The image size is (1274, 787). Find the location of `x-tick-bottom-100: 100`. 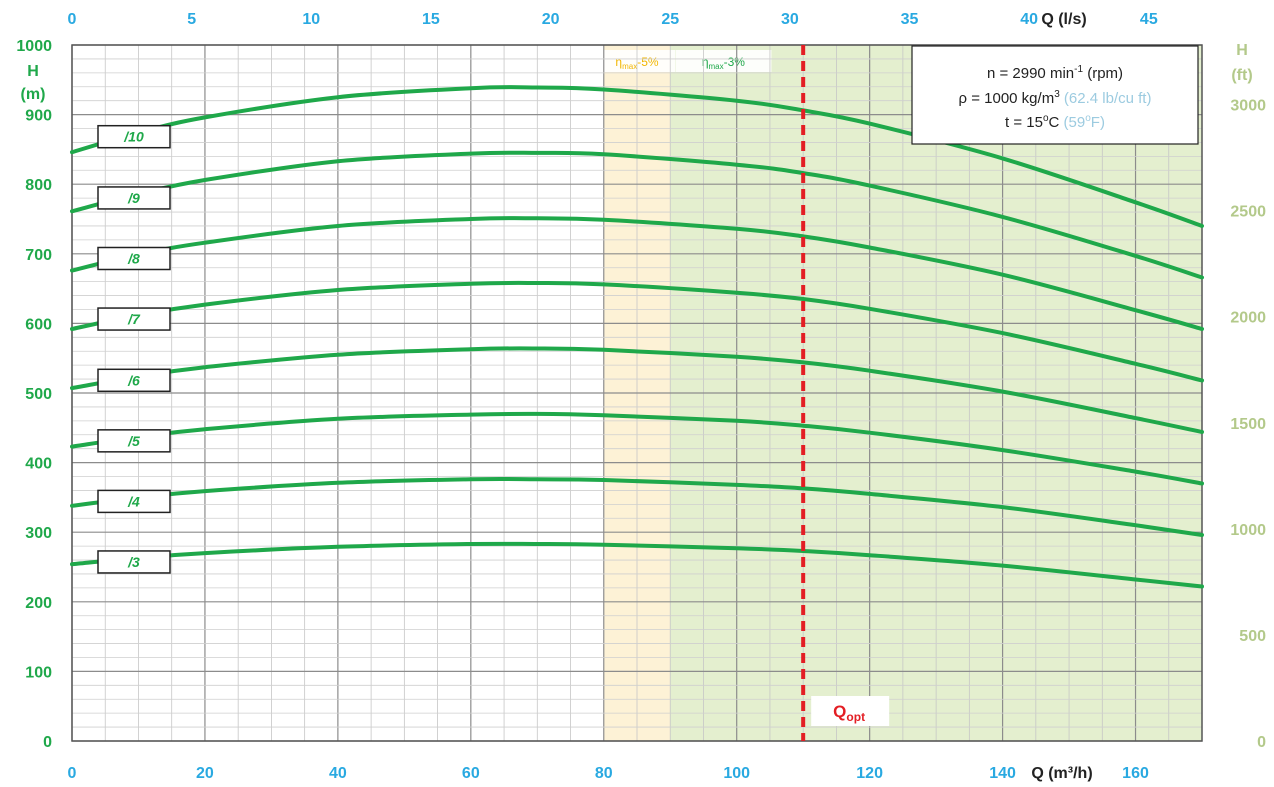

x-tick-bottom-100: 100 is located at coordinates (736, 773).